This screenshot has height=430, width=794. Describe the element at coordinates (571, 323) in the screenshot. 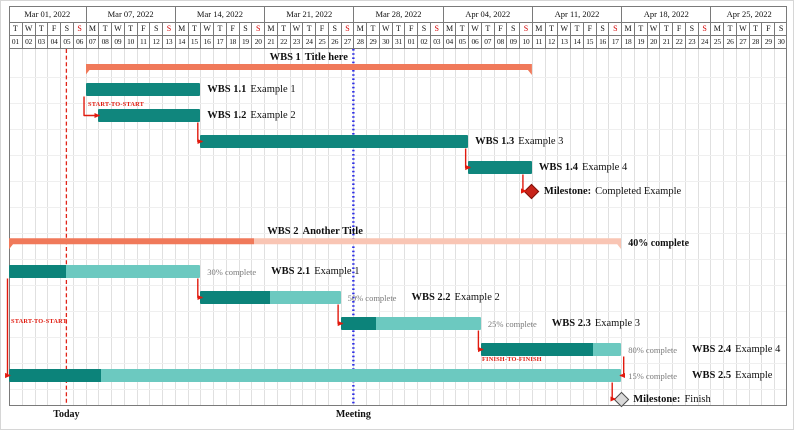

I see `task-name: WBS 2.3` at that location.